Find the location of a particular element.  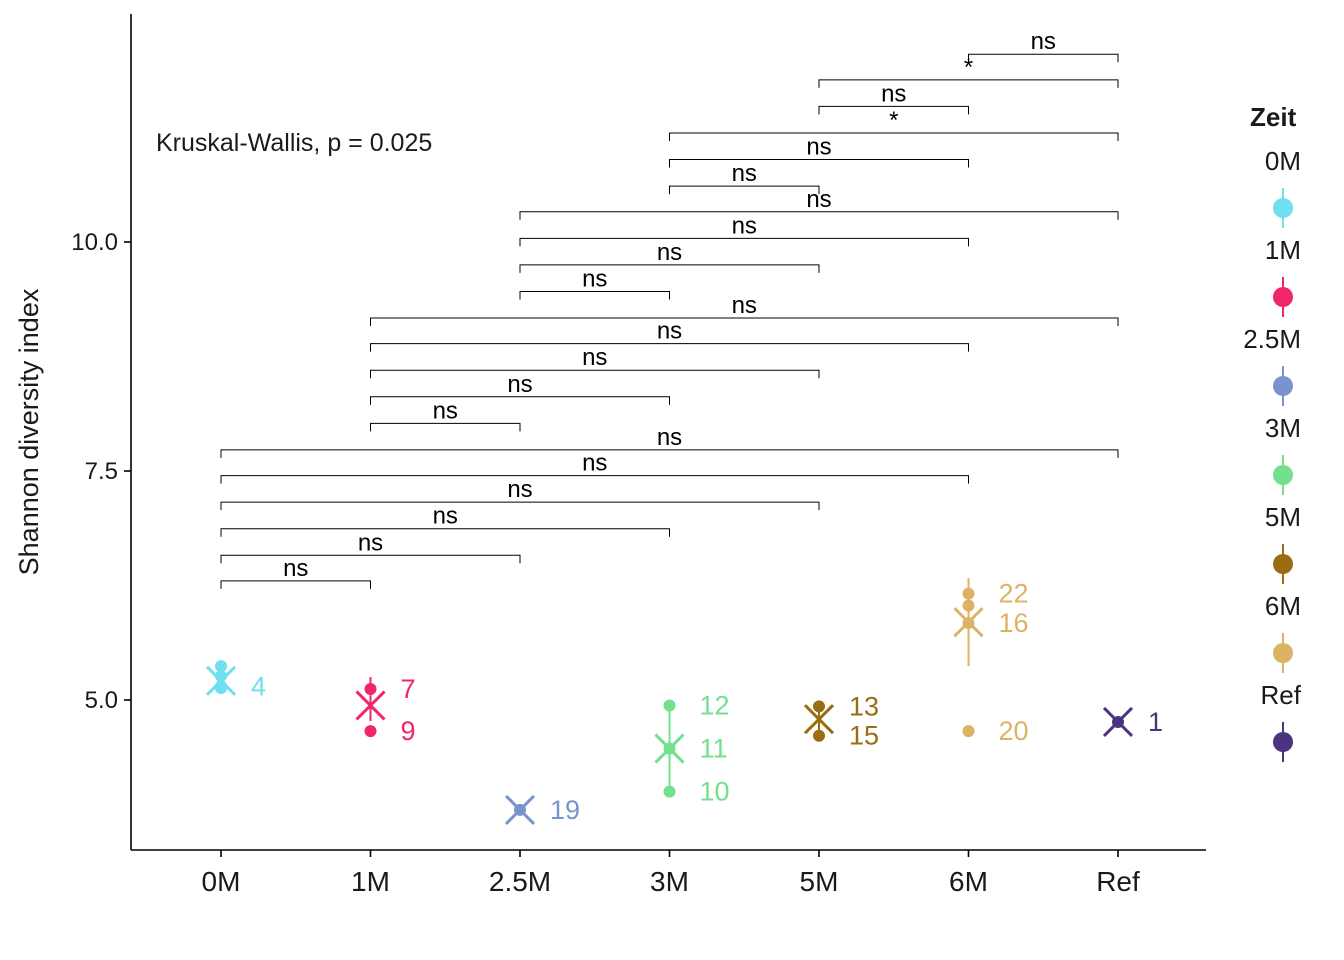

point-label: 20 is located at coordinates (1014, 731).